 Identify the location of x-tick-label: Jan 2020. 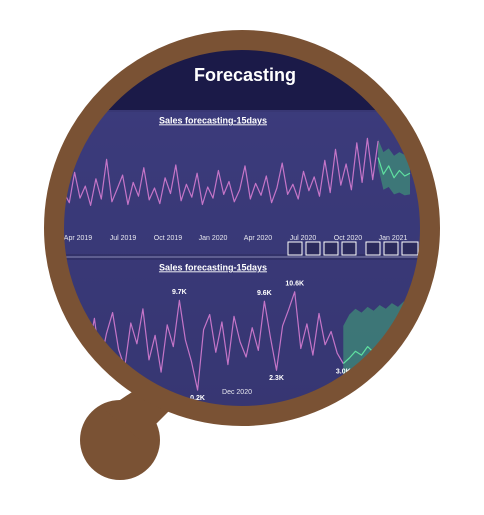
(213, 238).